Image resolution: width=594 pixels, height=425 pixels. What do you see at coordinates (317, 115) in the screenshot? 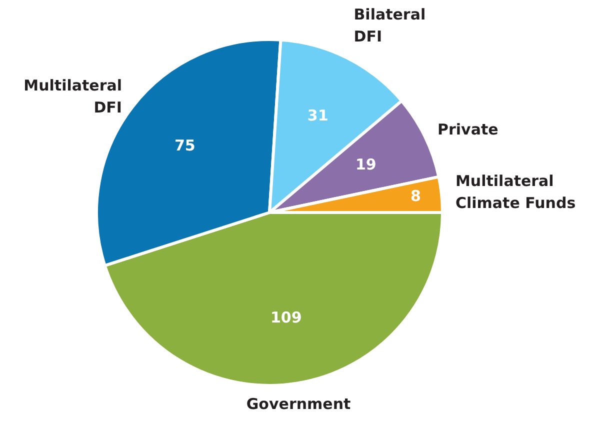
I see `data-label: 31` at bounding box center [317, 115].